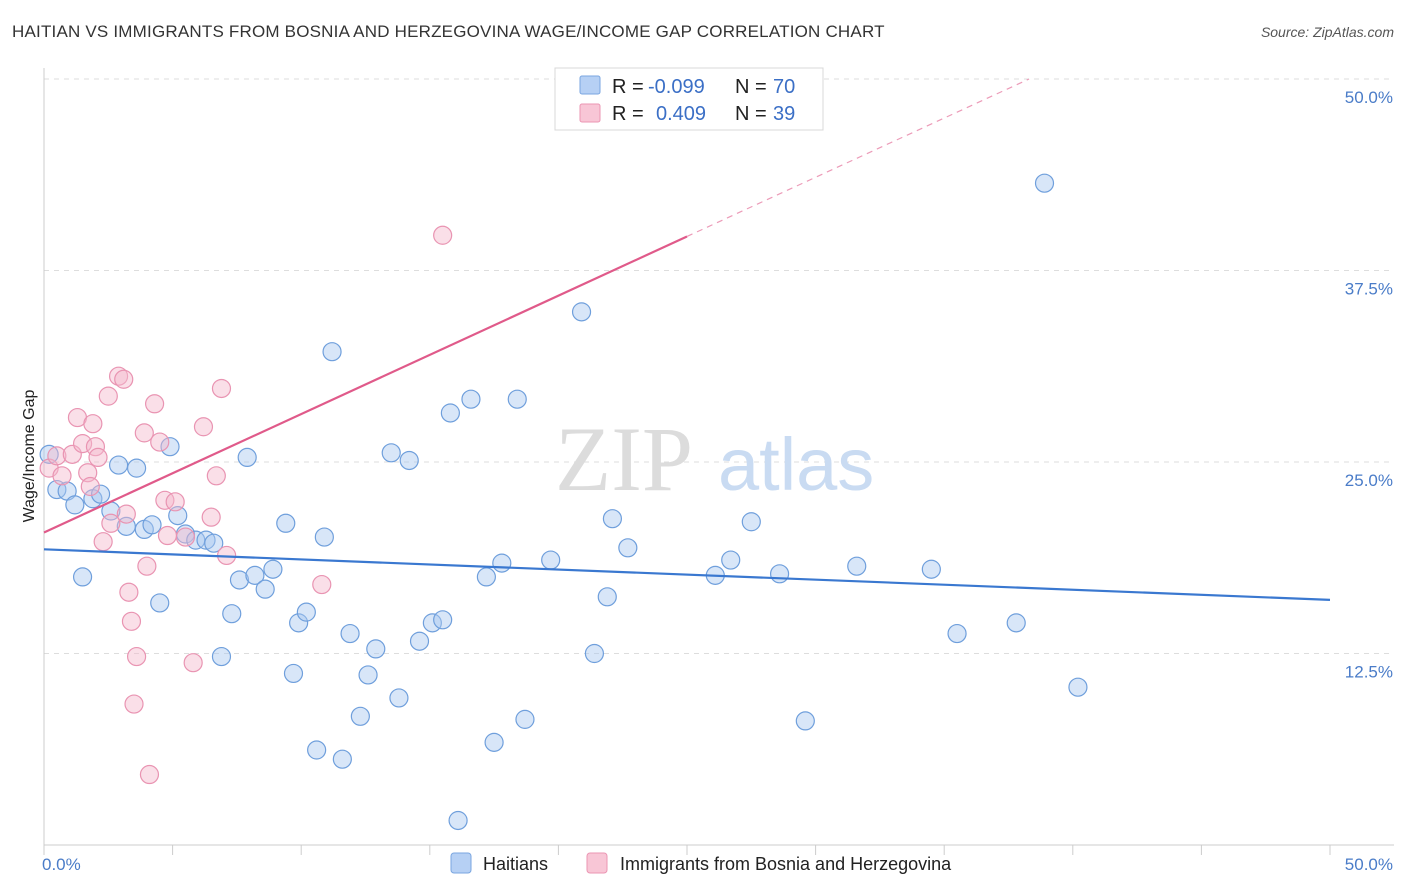 This screenshot has width=1406, height=892. What do you see at coordinates (796, 464) in the screenshot?
I see `watermark-atlas: atlas` at bounding box center [796, 464].